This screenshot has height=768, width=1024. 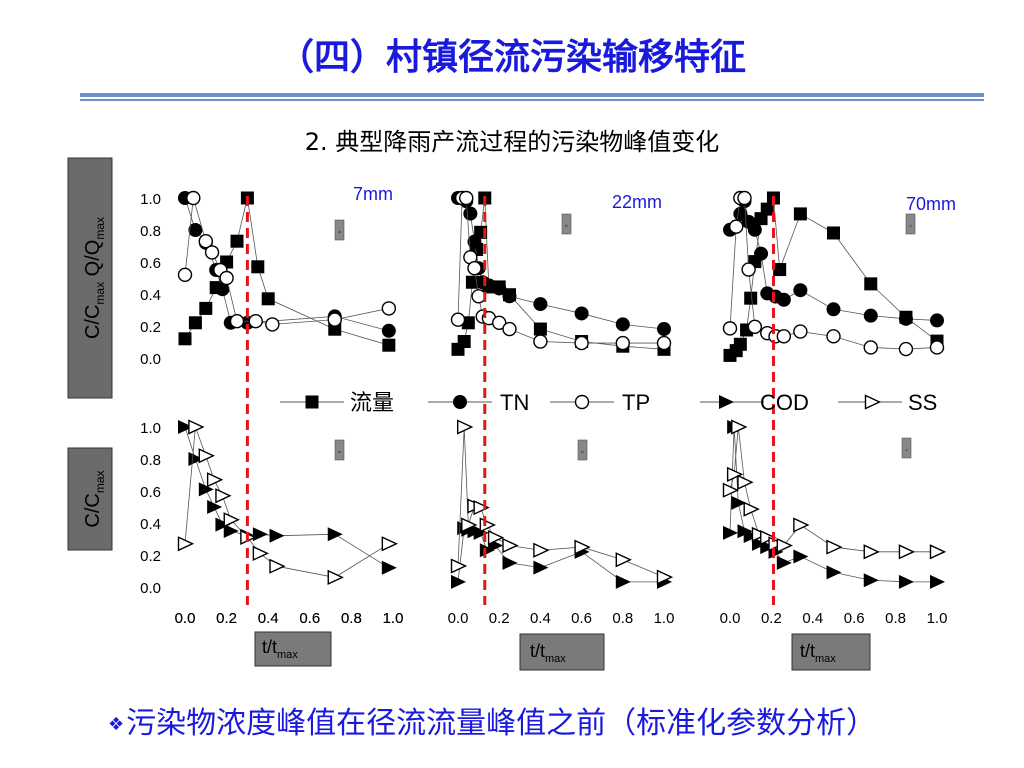 I want to click on series-line-TN, so click(x=561, y=263).